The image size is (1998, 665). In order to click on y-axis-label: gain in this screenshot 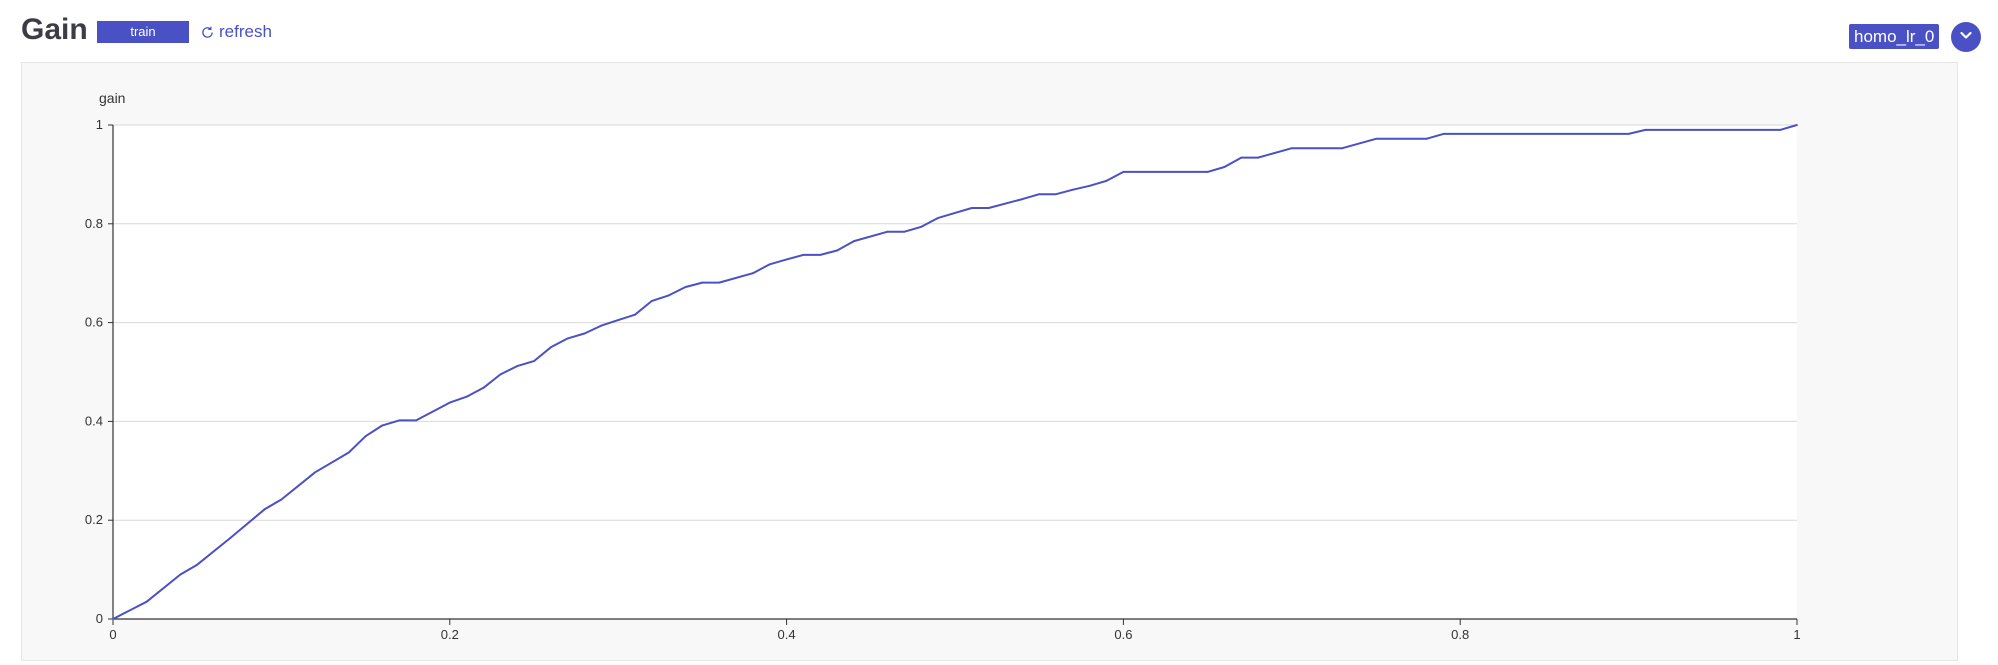, I will do `click(112, 98)`.